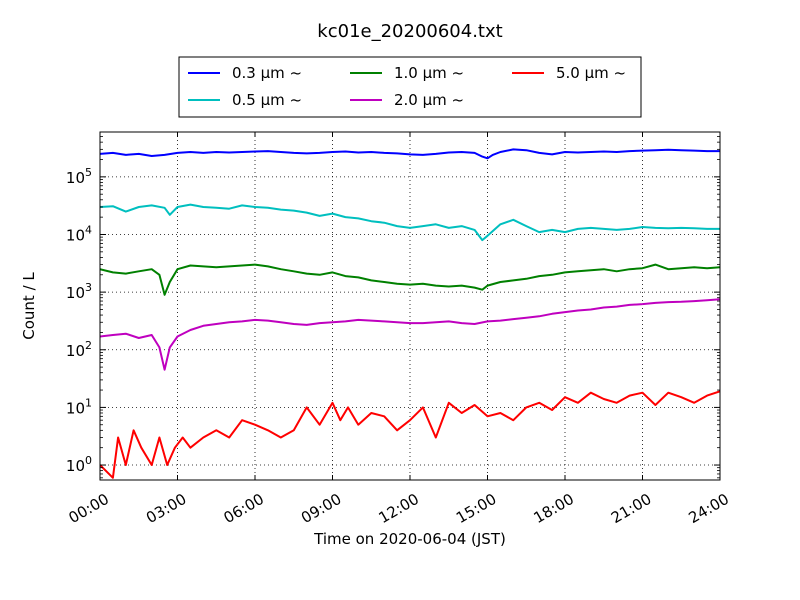 The width and height of the screenshot is (800, 600). Describe the element at coordinates (79, 464) in the screenshot. I see `y-tick-label: 10⁰` at that location.